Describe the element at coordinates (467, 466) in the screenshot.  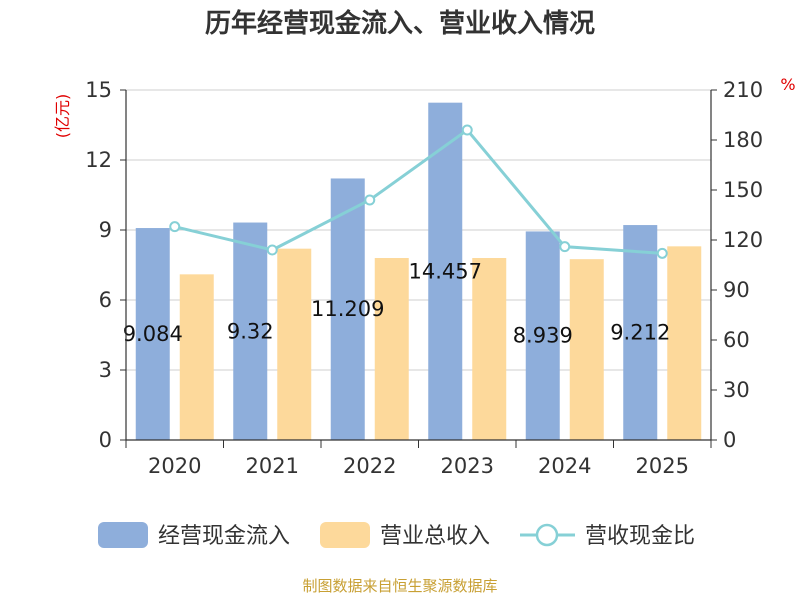
I see `x-tick-label: 2023` at that location.